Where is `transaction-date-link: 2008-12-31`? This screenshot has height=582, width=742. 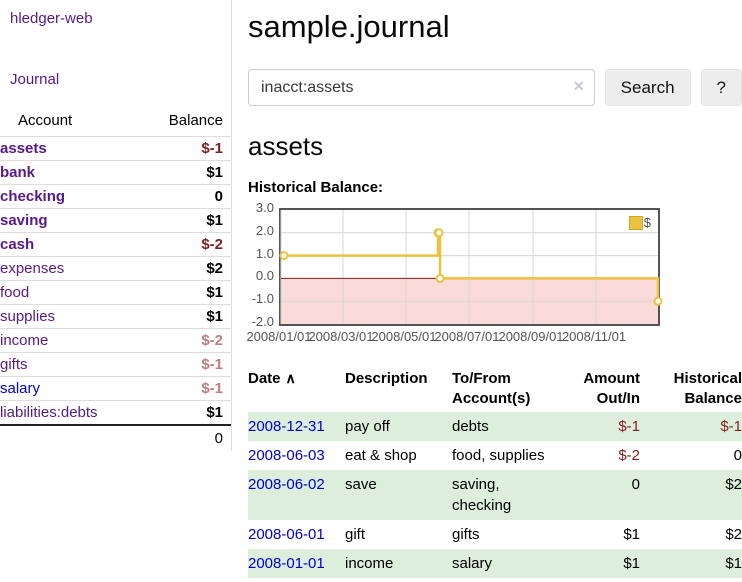 transaction-date-link: 2008-12-31 is located at coordinates (286, 426).